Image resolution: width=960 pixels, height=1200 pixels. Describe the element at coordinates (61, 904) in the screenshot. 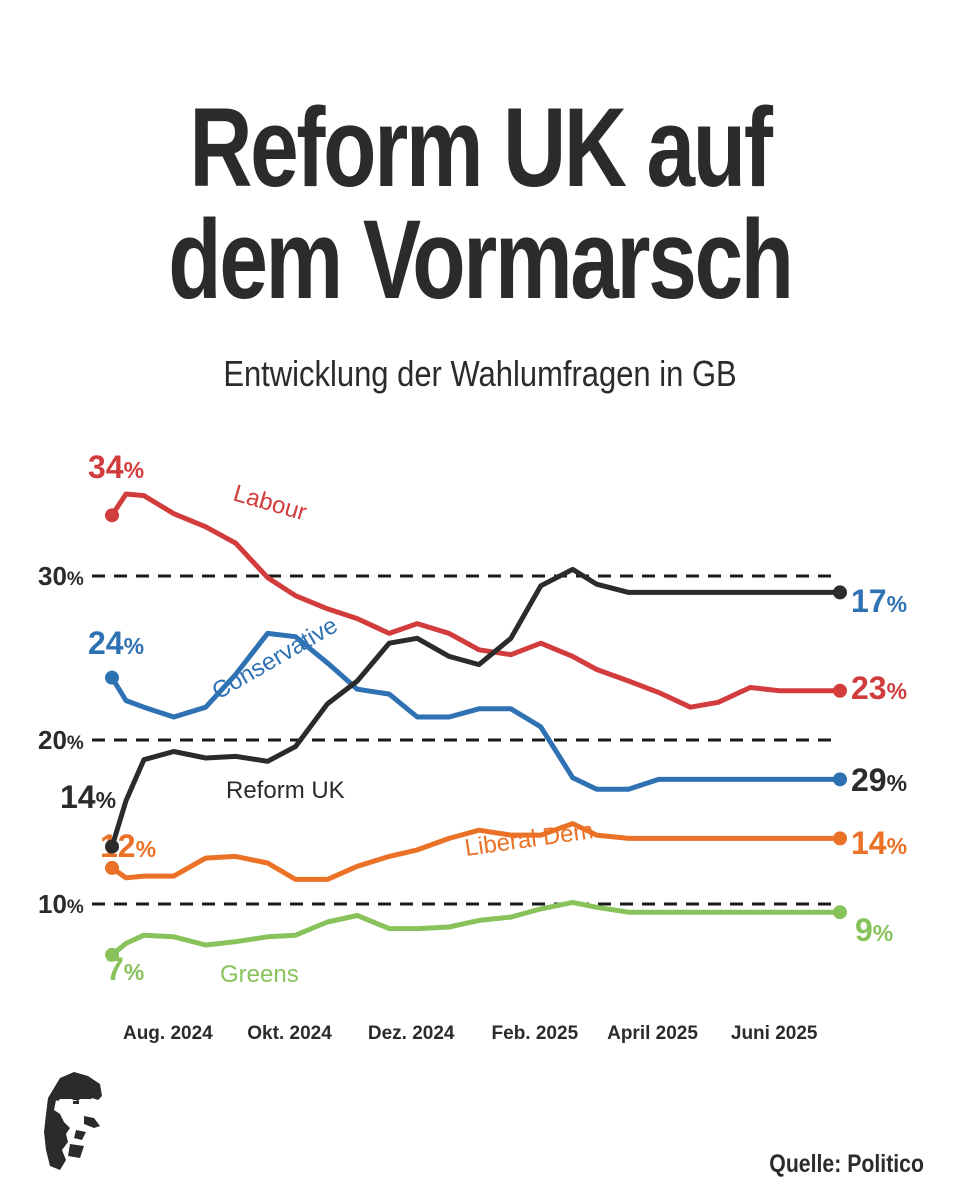

I see `y-tick-10: 10%` at that location.